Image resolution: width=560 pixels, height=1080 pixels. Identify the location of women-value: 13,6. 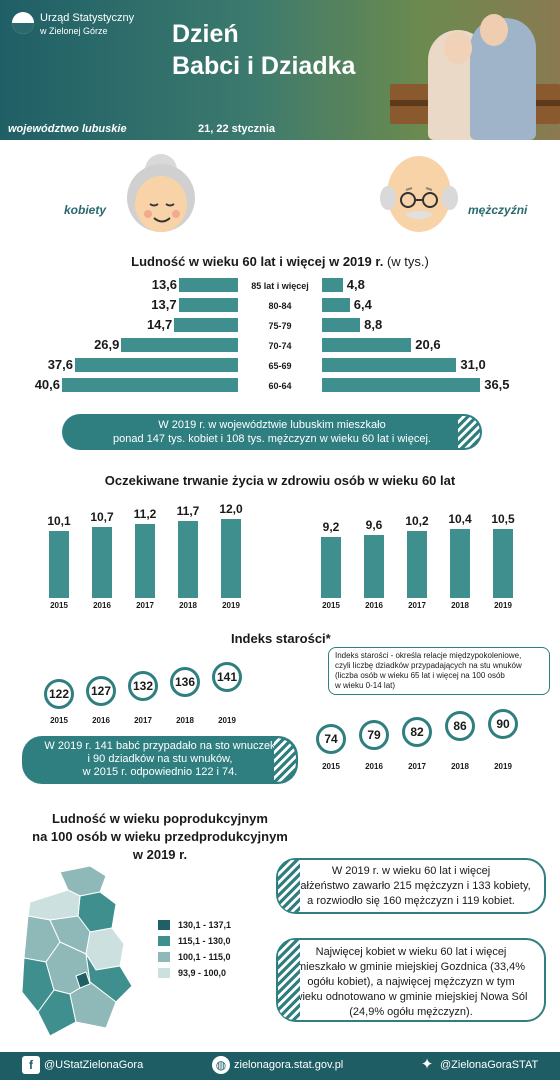
(164, 284).